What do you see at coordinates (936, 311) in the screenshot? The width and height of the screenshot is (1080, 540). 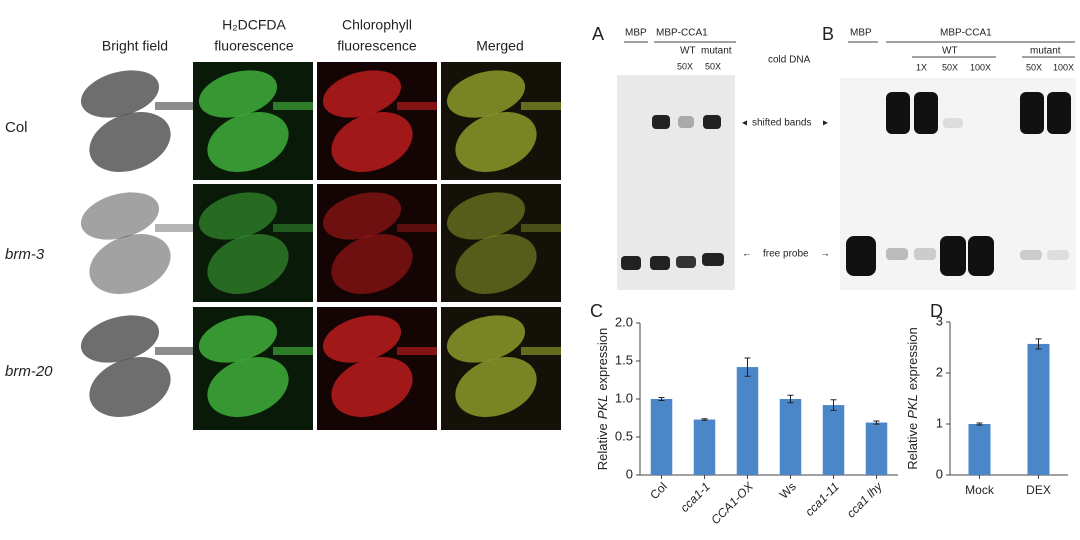 I see `panel-letter: D` at bounding box center [936, 311].